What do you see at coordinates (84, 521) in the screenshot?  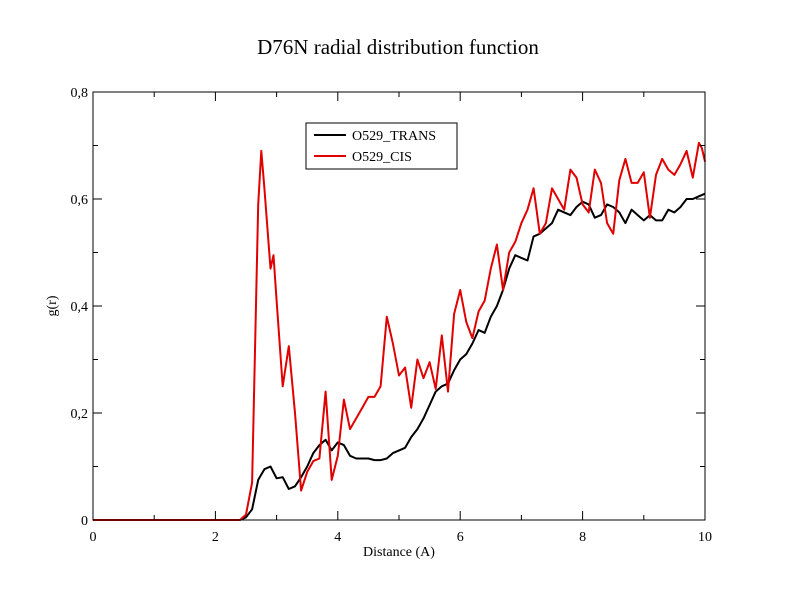 I see `y-tick-label: 0` at bounding box center [84, 521].